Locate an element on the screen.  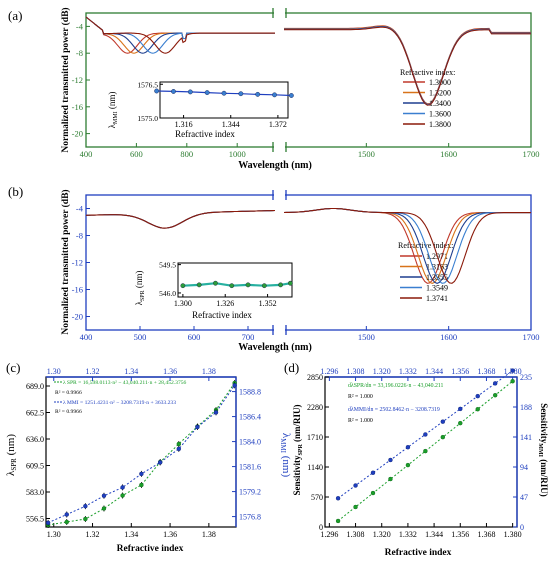
panel-b-ytick-label: -16 is located at coordinates (77, 290).